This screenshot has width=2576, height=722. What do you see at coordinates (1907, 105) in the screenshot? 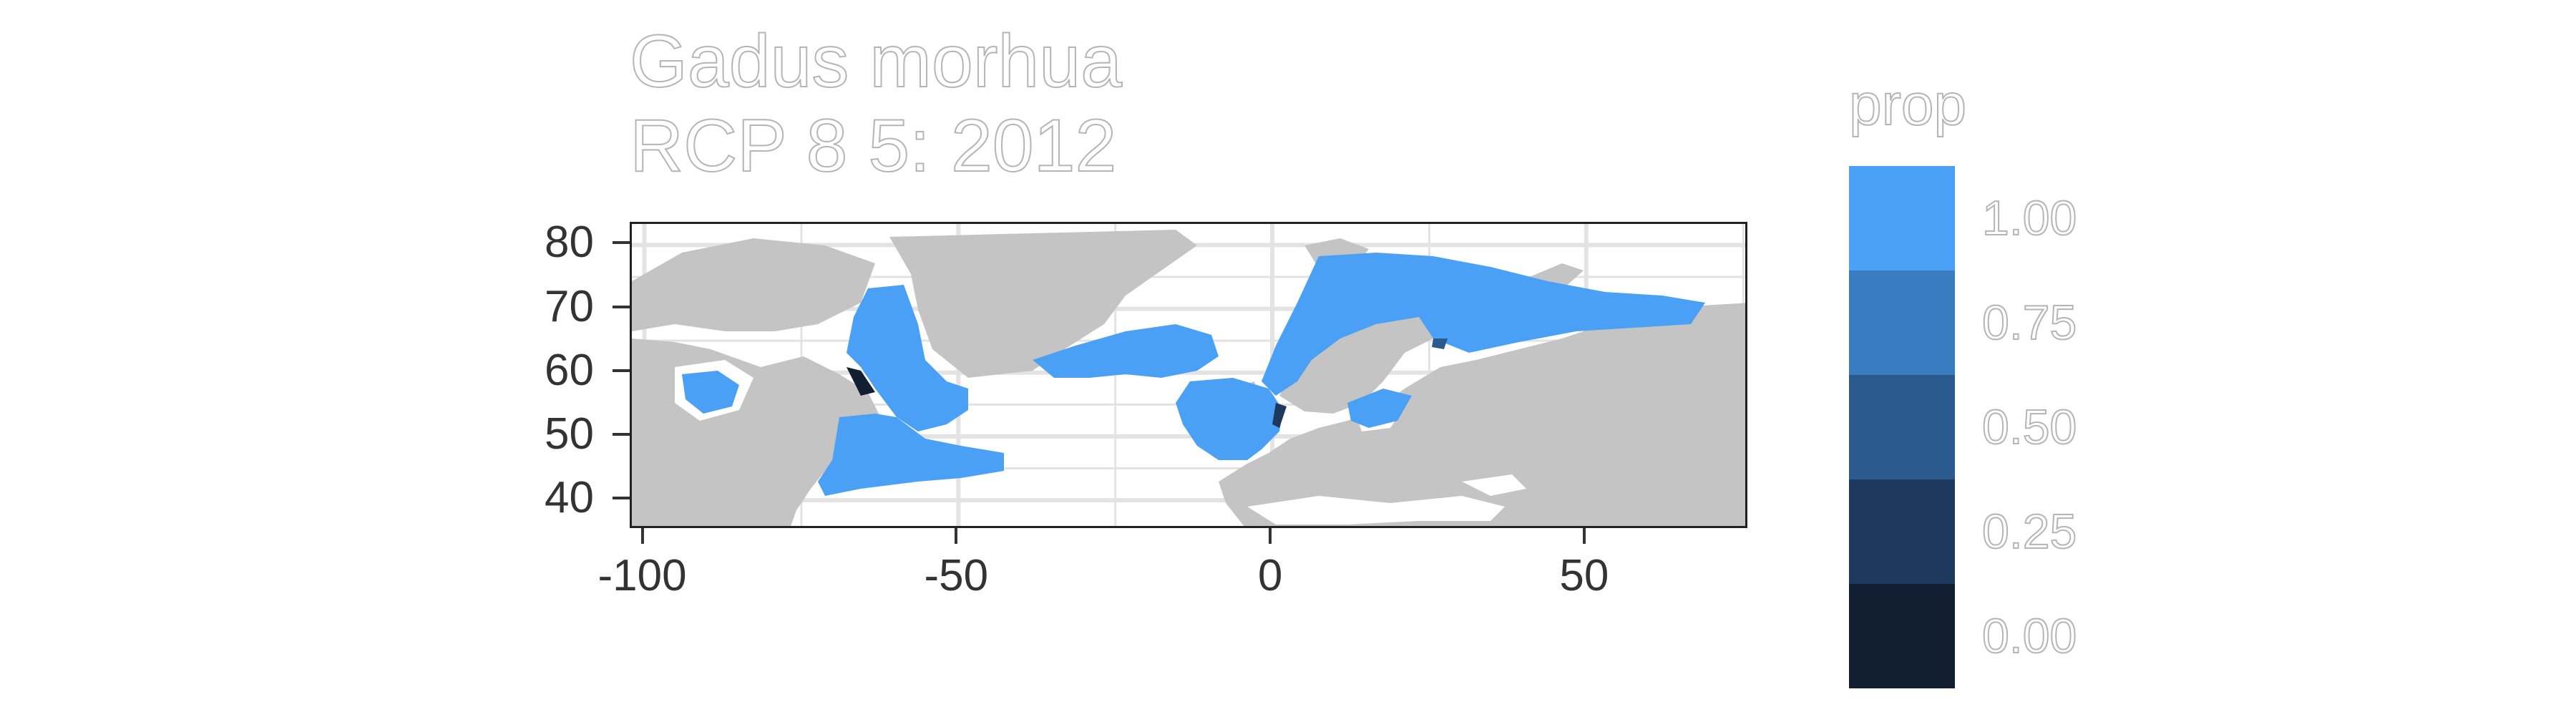
I see `legend-title: prop` at bounding box center [1907, 105].